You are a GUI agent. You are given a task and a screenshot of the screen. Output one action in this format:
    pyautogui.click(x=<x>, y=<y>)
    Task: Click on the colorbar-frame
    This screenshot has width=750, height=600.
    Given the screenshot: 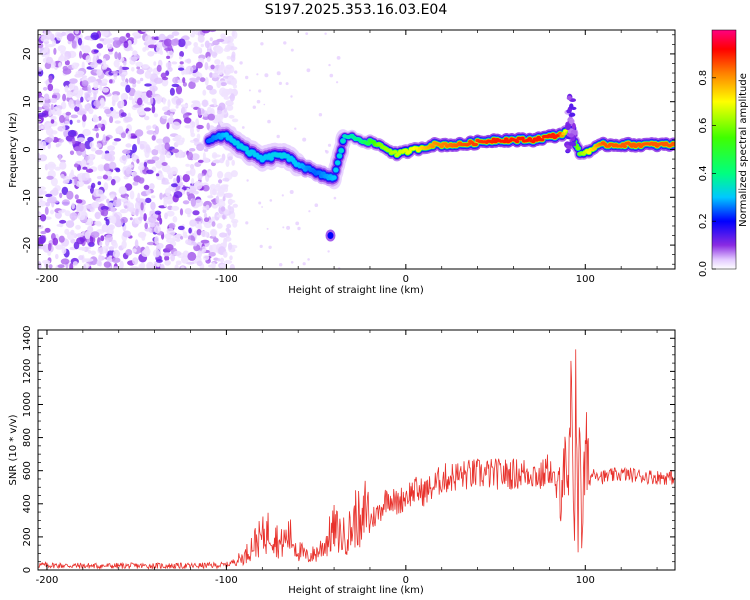 What is the action you would take?
    pyautogui.click(x=724, y=149)
    